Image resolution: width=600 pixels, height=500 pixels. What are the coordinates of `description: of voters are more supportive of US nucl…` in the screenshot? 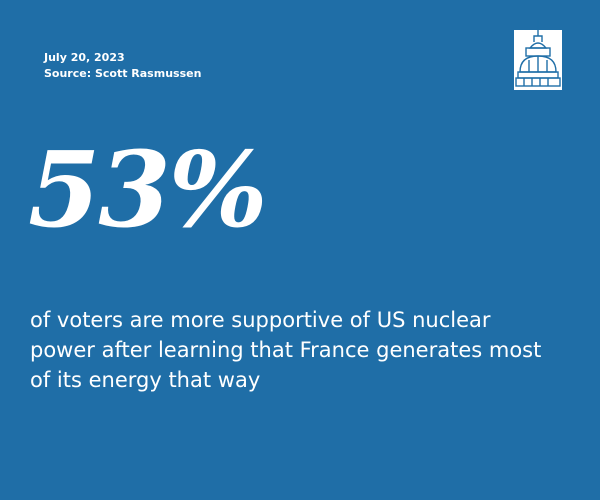 It's located at (286, 350).